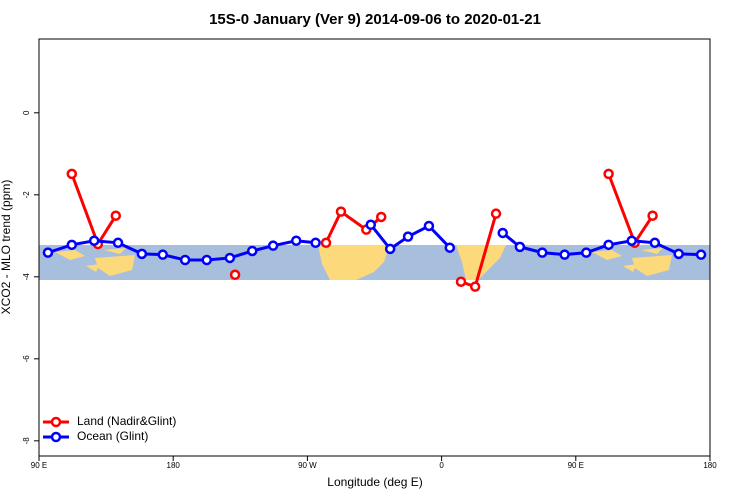 Image resolution: width=750 pixels, height=500 pixels. Describe the element at coordinates (26, 195) in the screenshot. I see `y-tick-label: -2` at that location.